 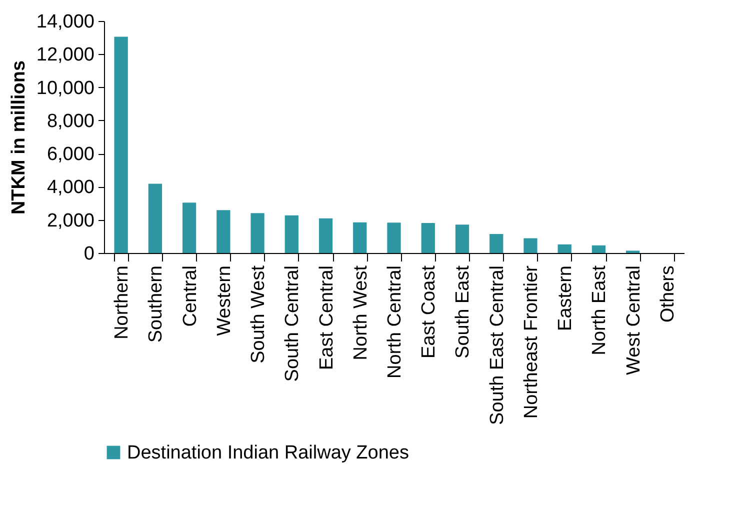 I want to click on x-tick-label: North Central, so click(x=395, y=322).